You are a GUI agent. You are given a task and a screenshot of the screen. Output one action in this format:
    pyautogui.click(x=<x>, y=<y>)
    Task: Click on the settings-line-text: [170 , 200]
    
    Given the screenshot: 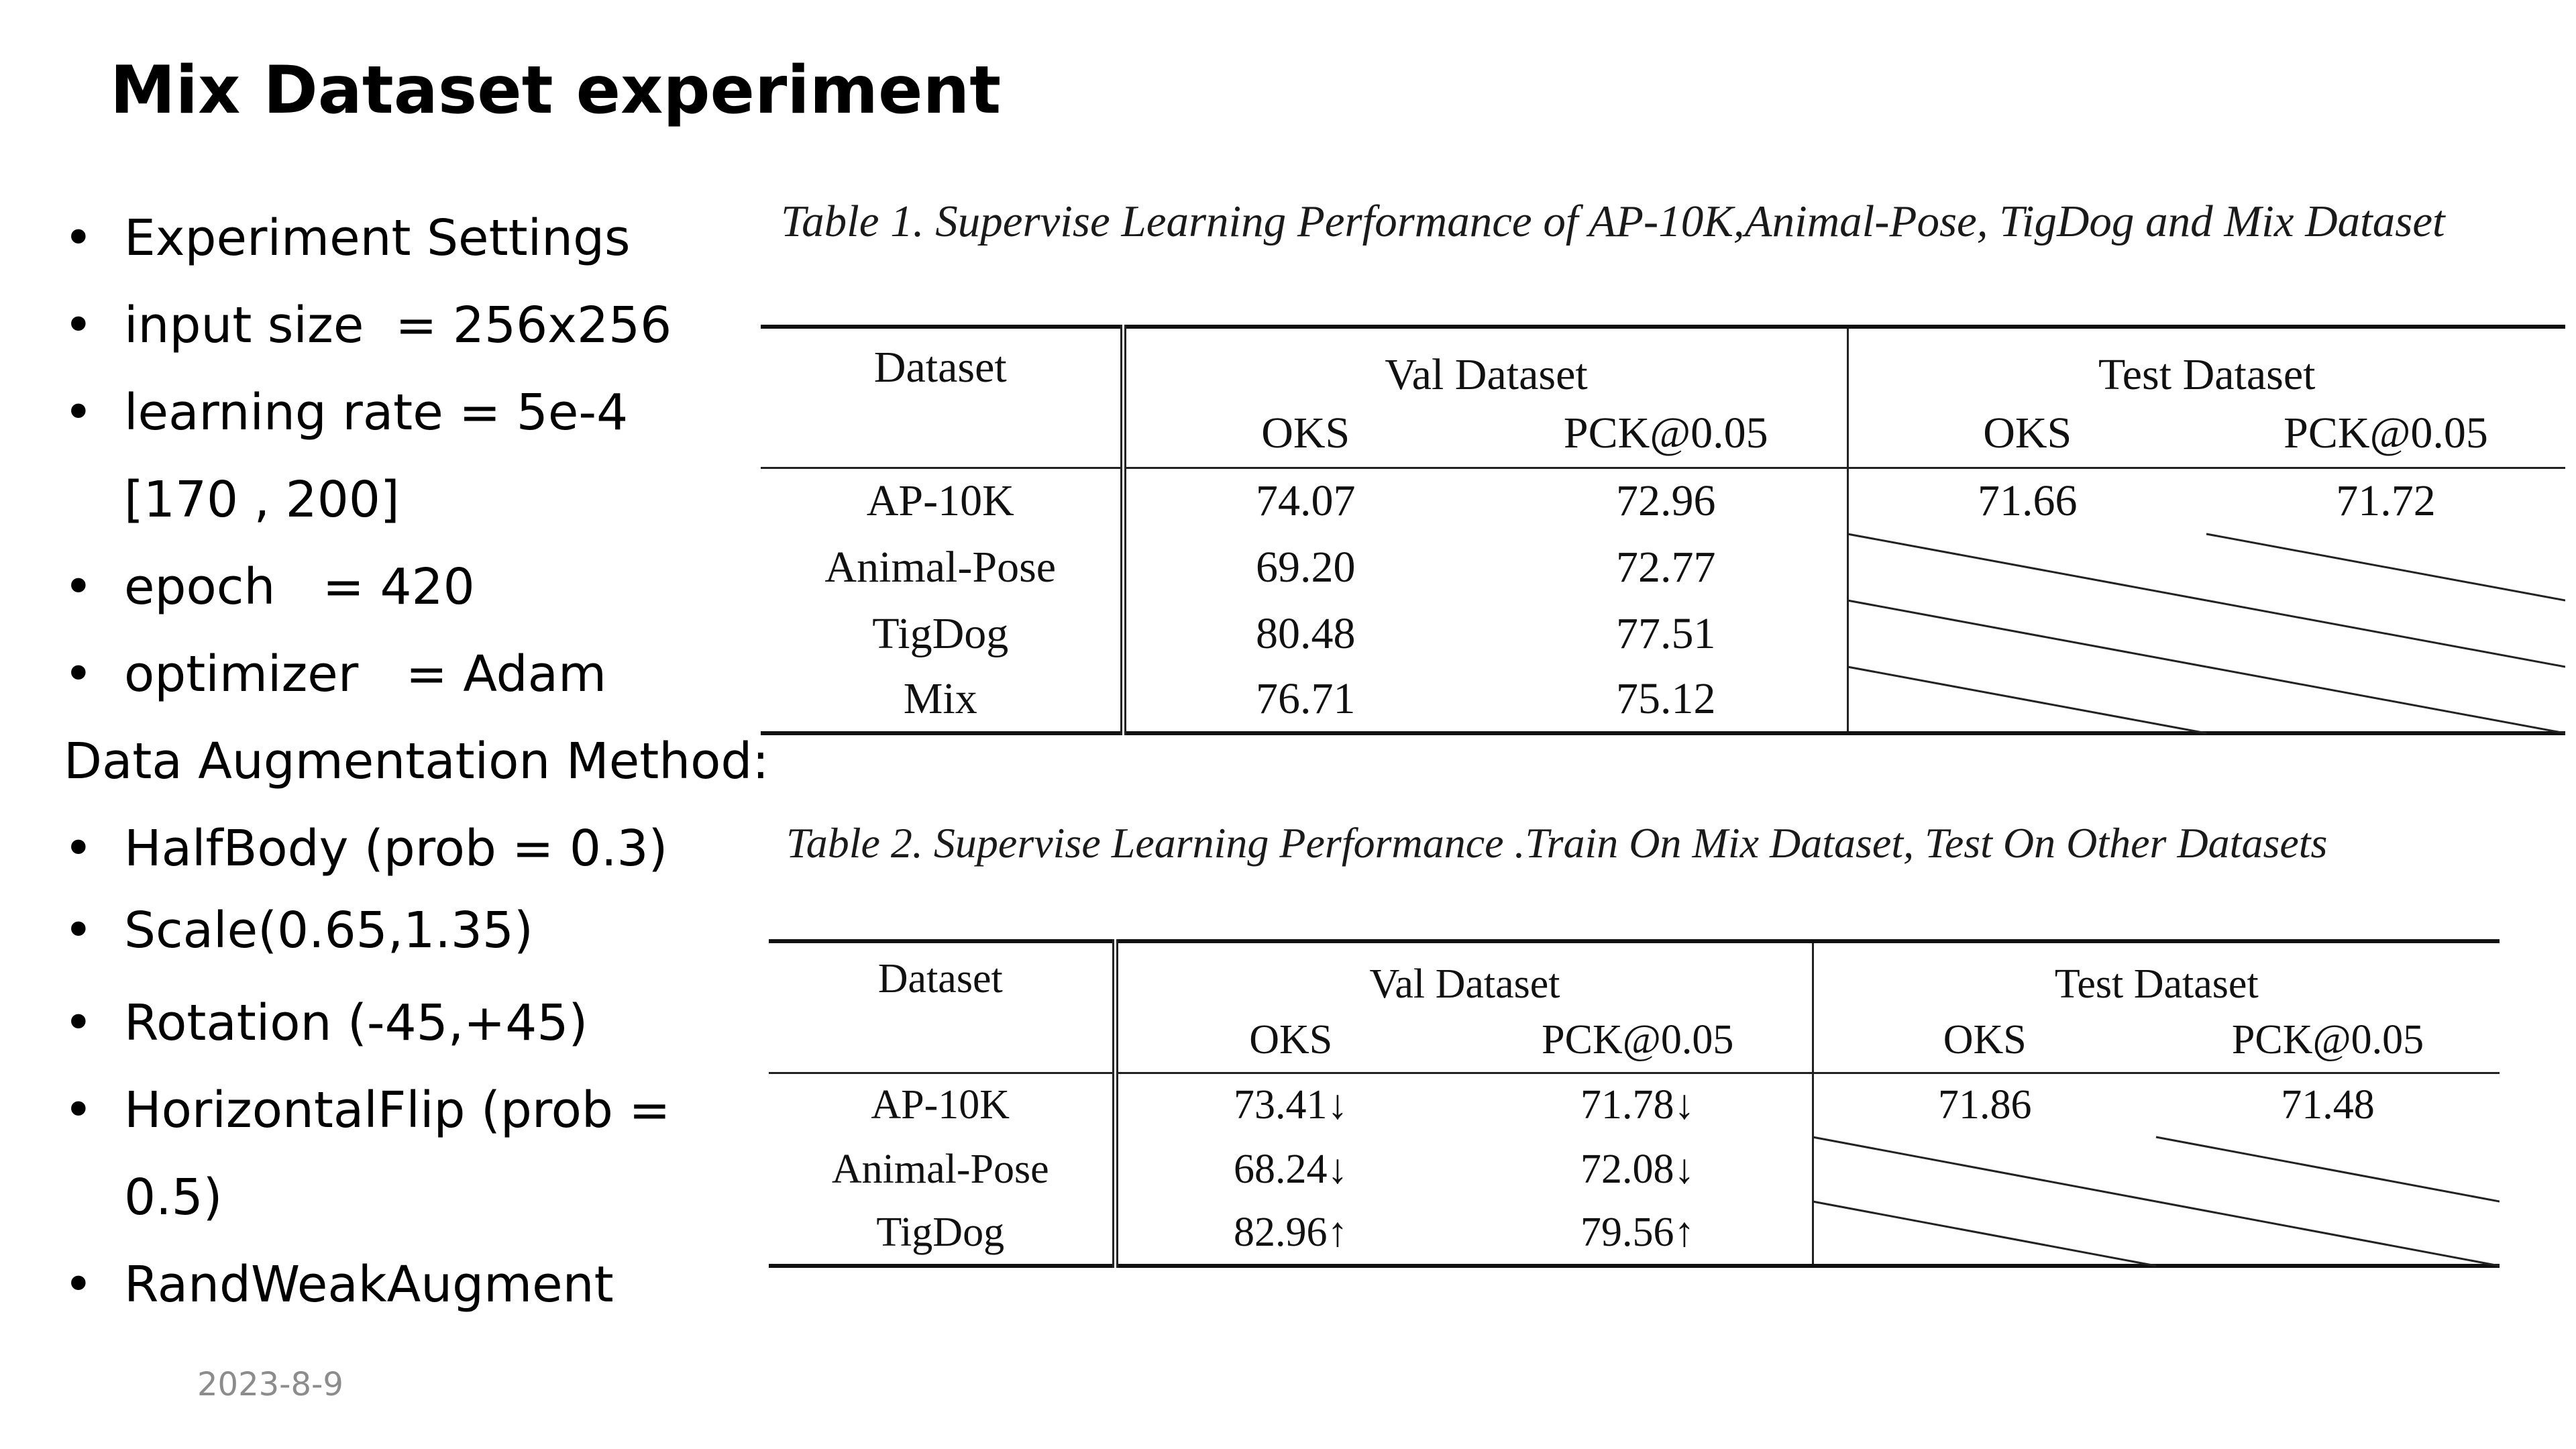 What is the action you would take?
    pyautogui.click(x=262, y=500)
    